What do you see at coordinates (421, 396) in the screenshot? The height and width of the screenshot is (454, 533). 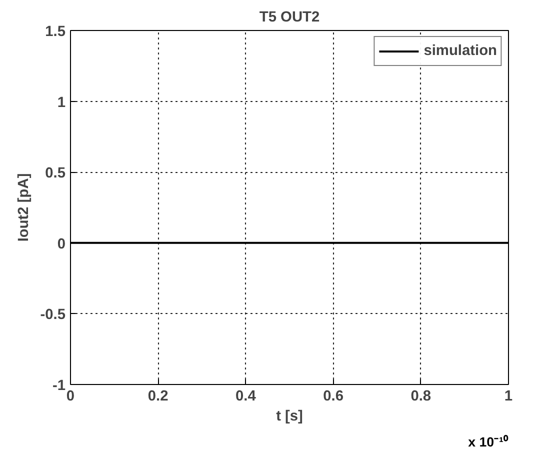 I see `x-tick-label: 0.8` at bounding box center [421, 396].